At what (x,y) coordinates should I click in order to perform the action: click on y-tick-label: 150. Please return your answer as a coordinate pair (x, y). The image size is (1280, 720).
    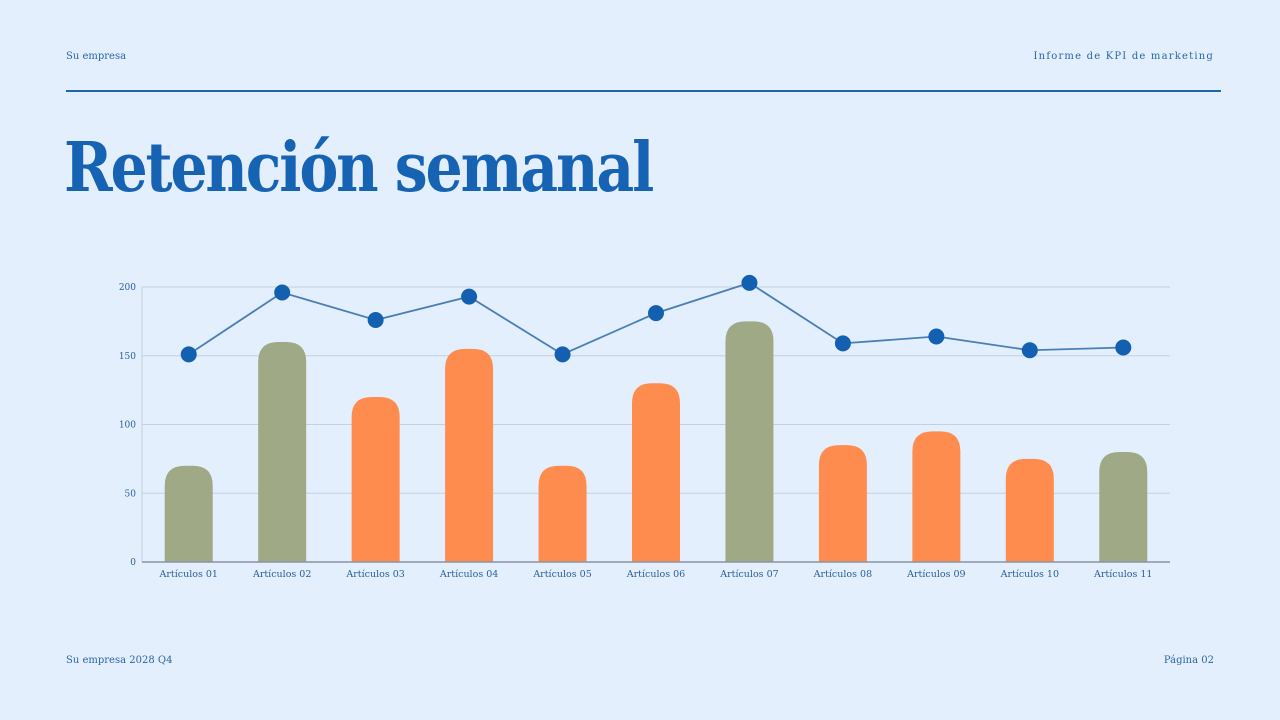
    Looking at the image, I should click on (127, 357).